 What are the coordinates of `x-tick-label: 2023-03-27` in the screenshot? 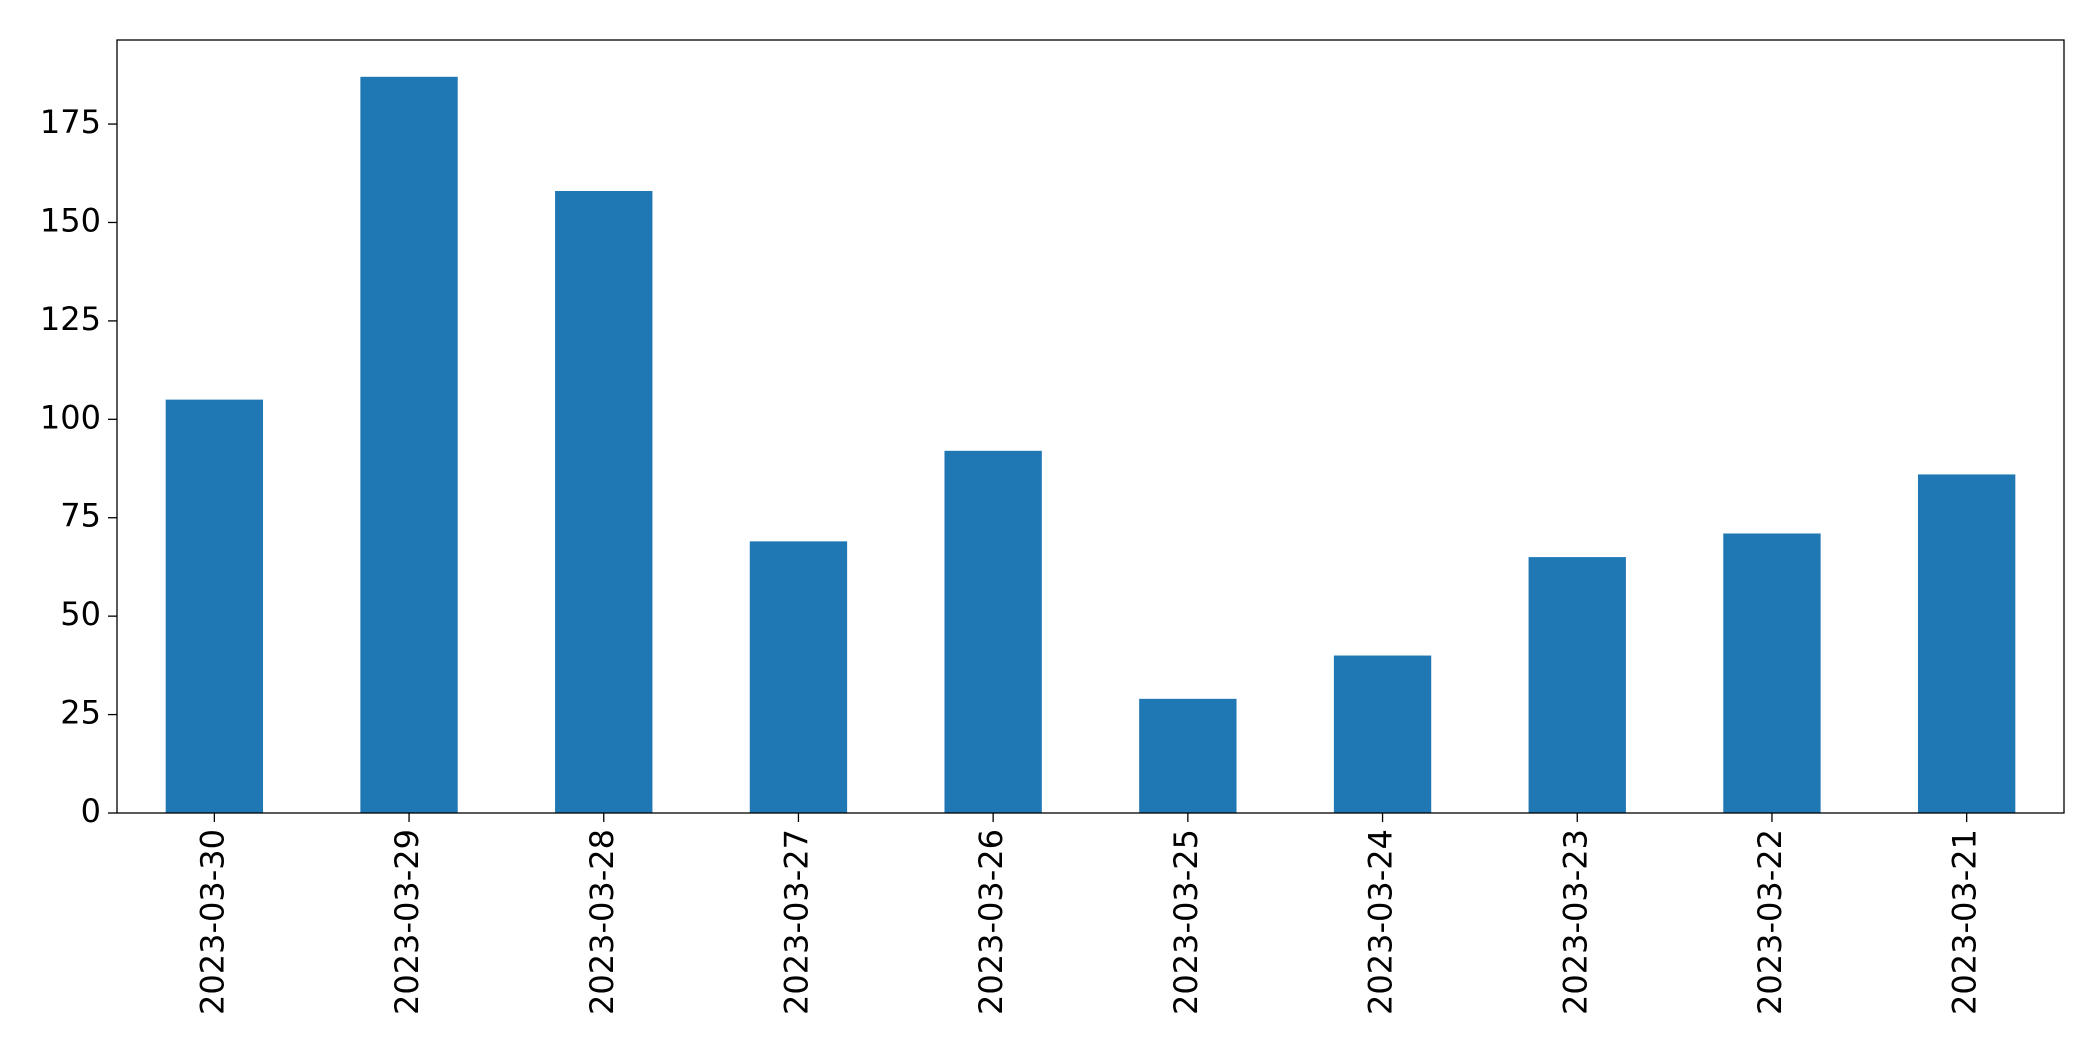 It's located at (796, 922).